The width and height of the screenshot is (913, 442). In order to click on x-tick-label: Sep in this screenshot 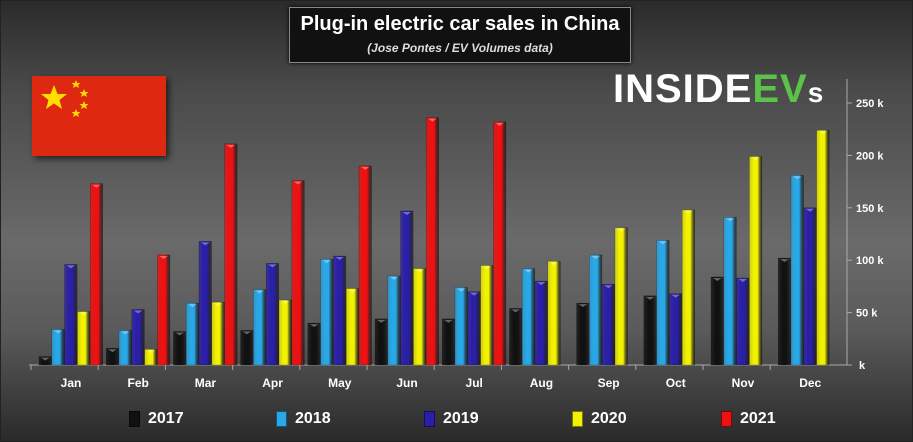, I will do `click(609, 383)`.